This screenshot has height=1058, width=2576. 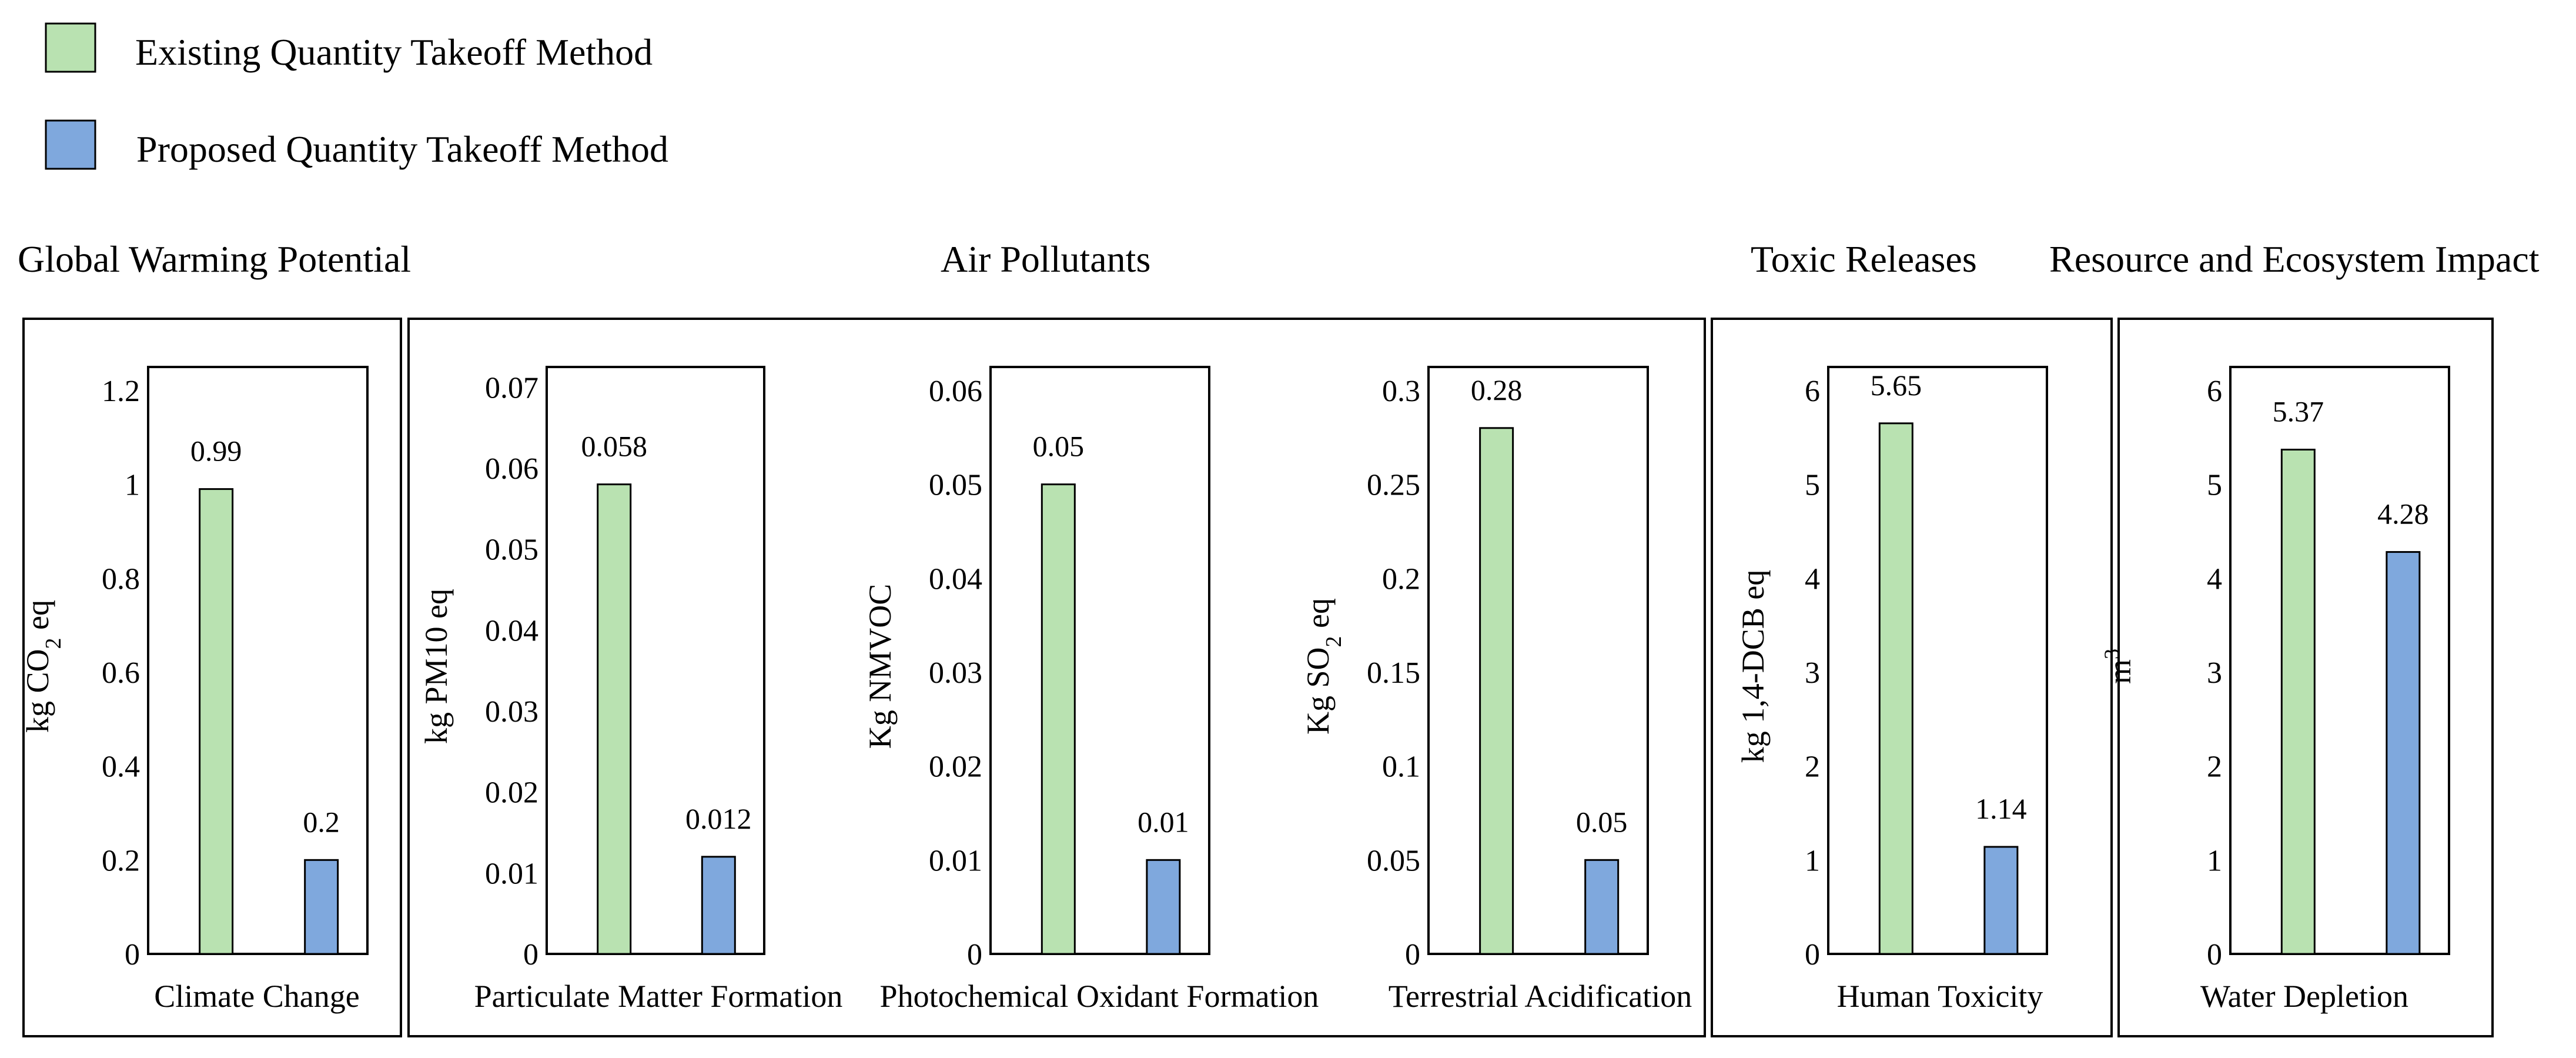 I want to click on data-label: 4.28, so click(x=2403, y=514).